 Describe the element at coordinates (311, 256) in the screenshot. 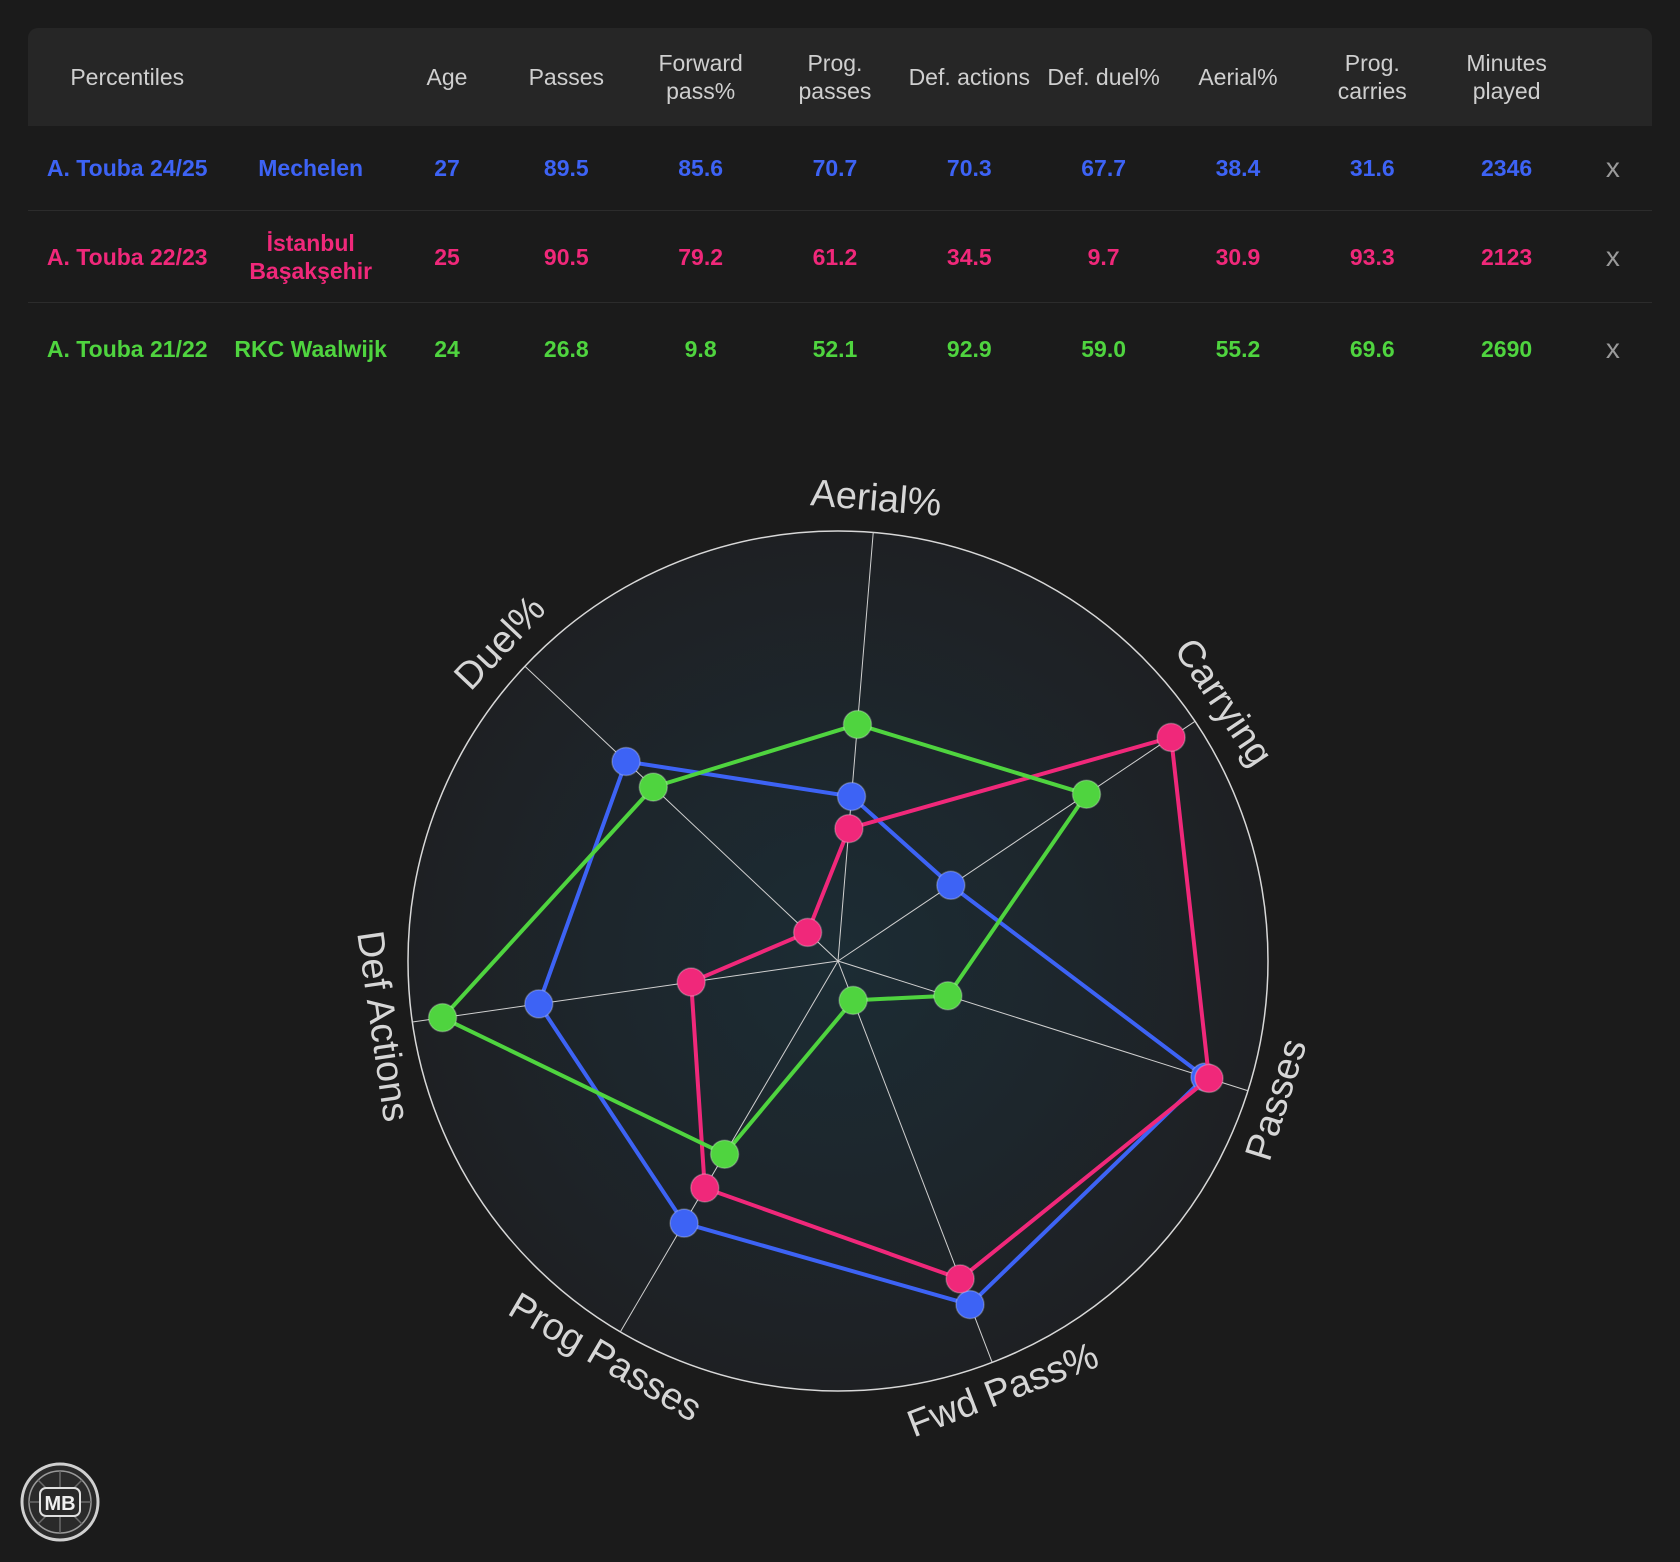

I see `team-name: İstanbul Başakşehir` at that location.